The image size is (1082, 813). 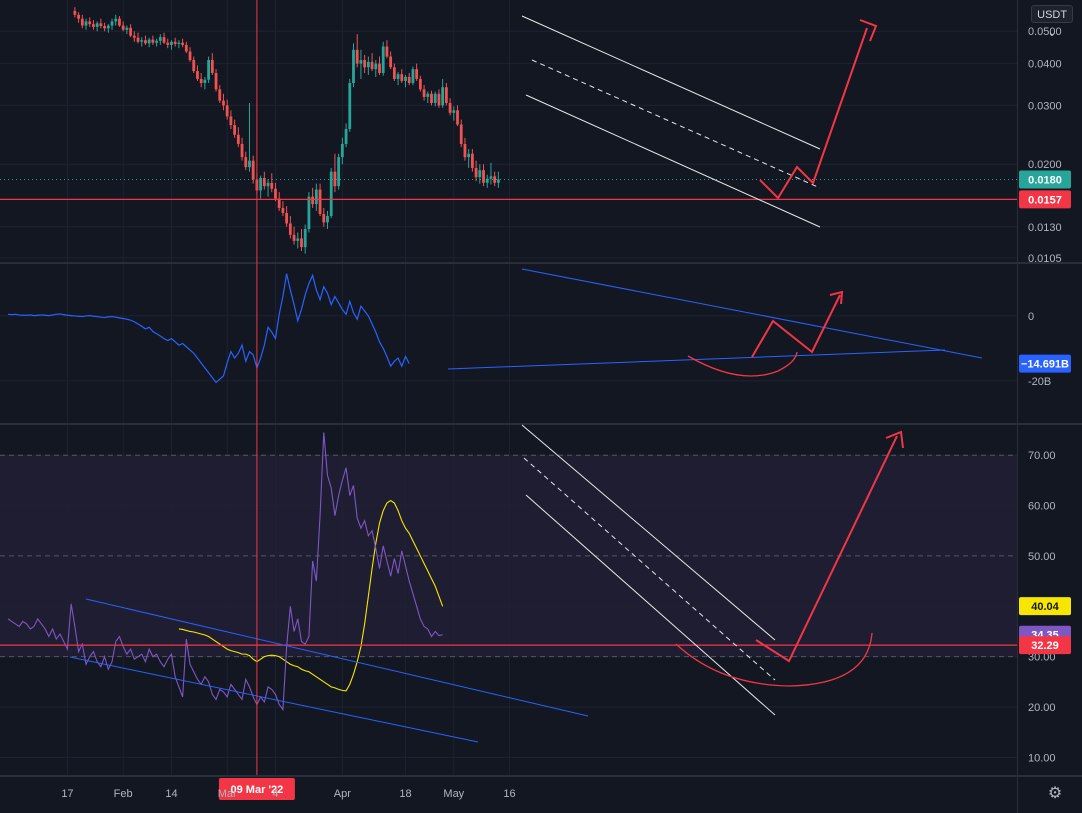 I want to click on rsi-channel-lower-line, so click(x=650, y=605).